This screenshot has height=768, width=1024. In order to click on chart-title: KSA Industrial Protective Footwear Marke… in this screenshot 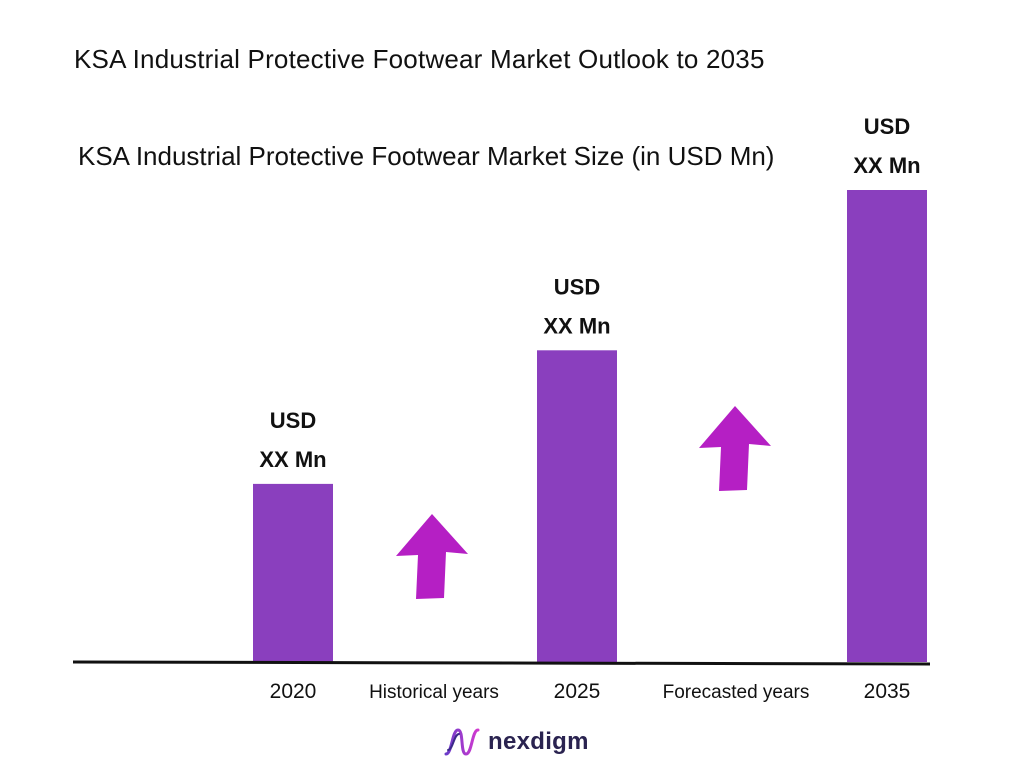, I will do `click(419, 59)`.